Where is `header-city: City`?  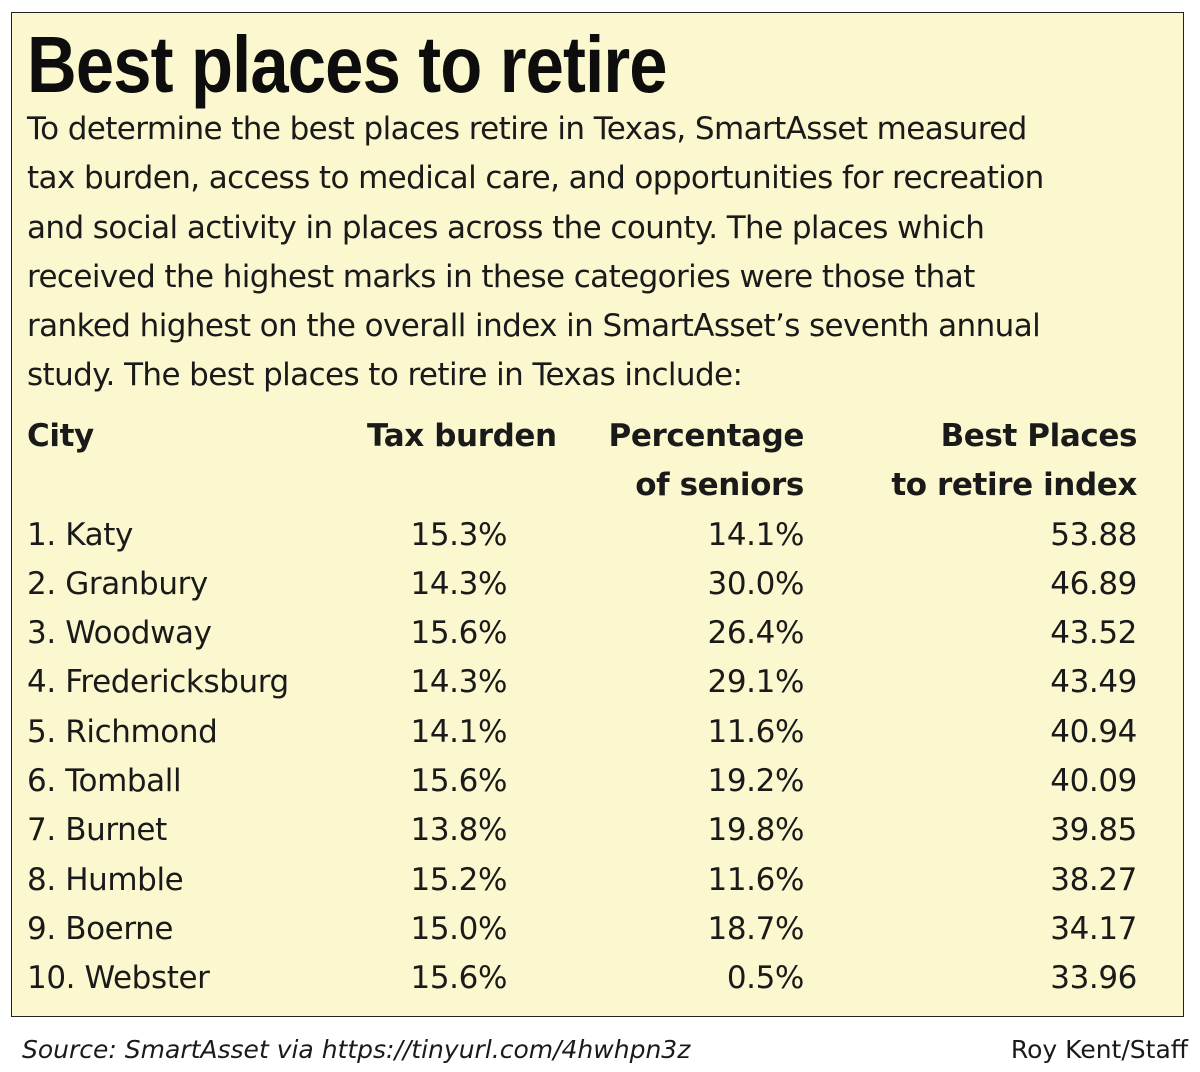
header-city: City is located at coordinates (197, 461).